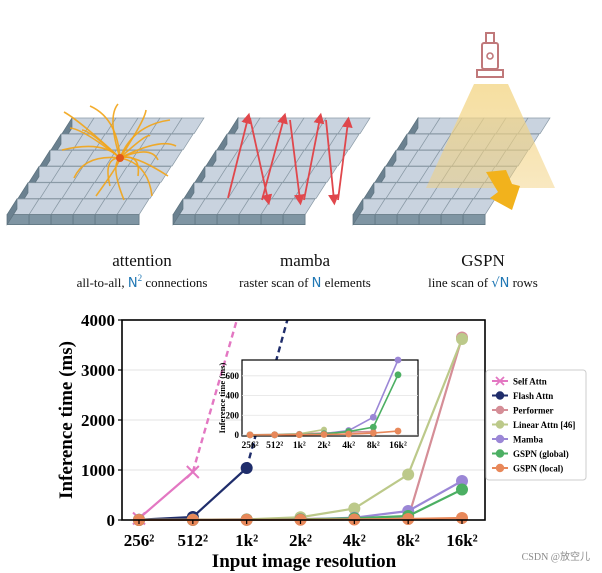 The width and height of the screenshot is (602, 573). What do you see at coordinates (528, 440) in the screenshot?
I see `legend-label-mamba: Mamba` at bounding box center [528, 440].